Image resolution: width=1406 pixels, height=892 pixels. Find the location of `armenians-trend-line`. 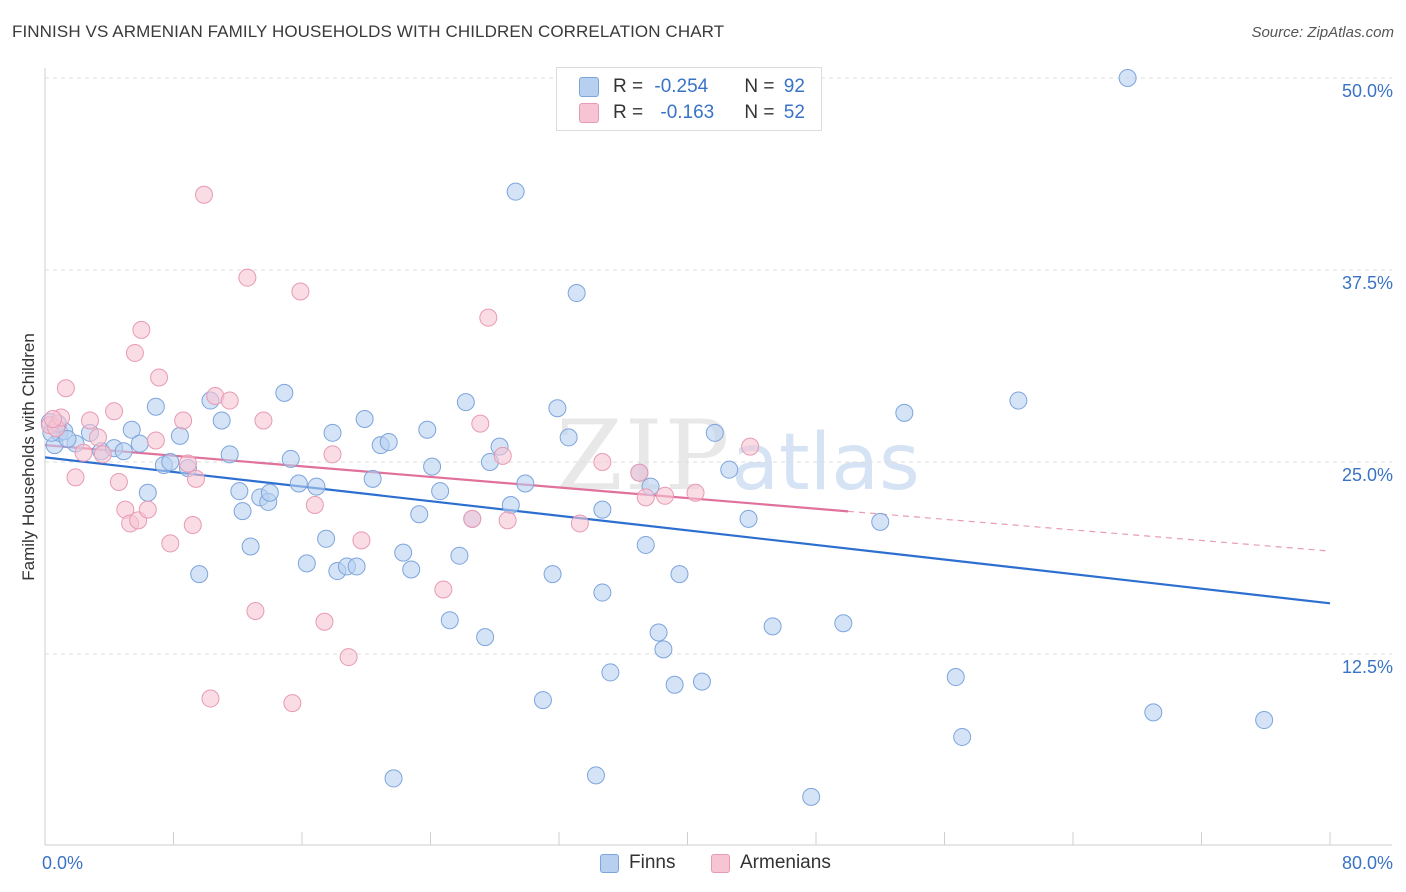

armenians-trend-line is located at coordinates (446, 478).